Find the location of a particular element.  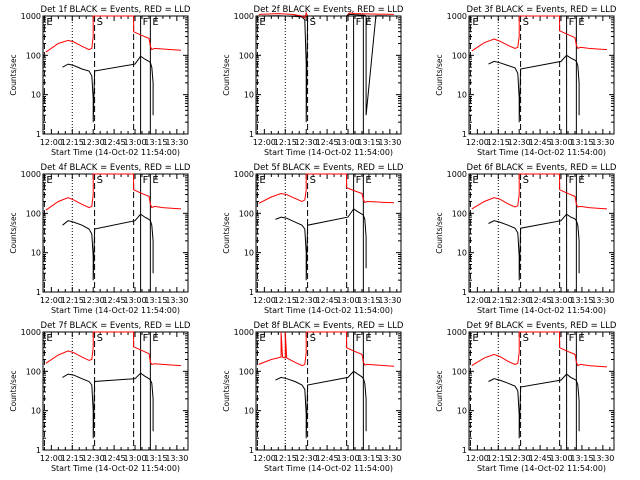

chart-title: Det 1f BLACK = Events, RED = LLD is located at coordinates (116, 10).